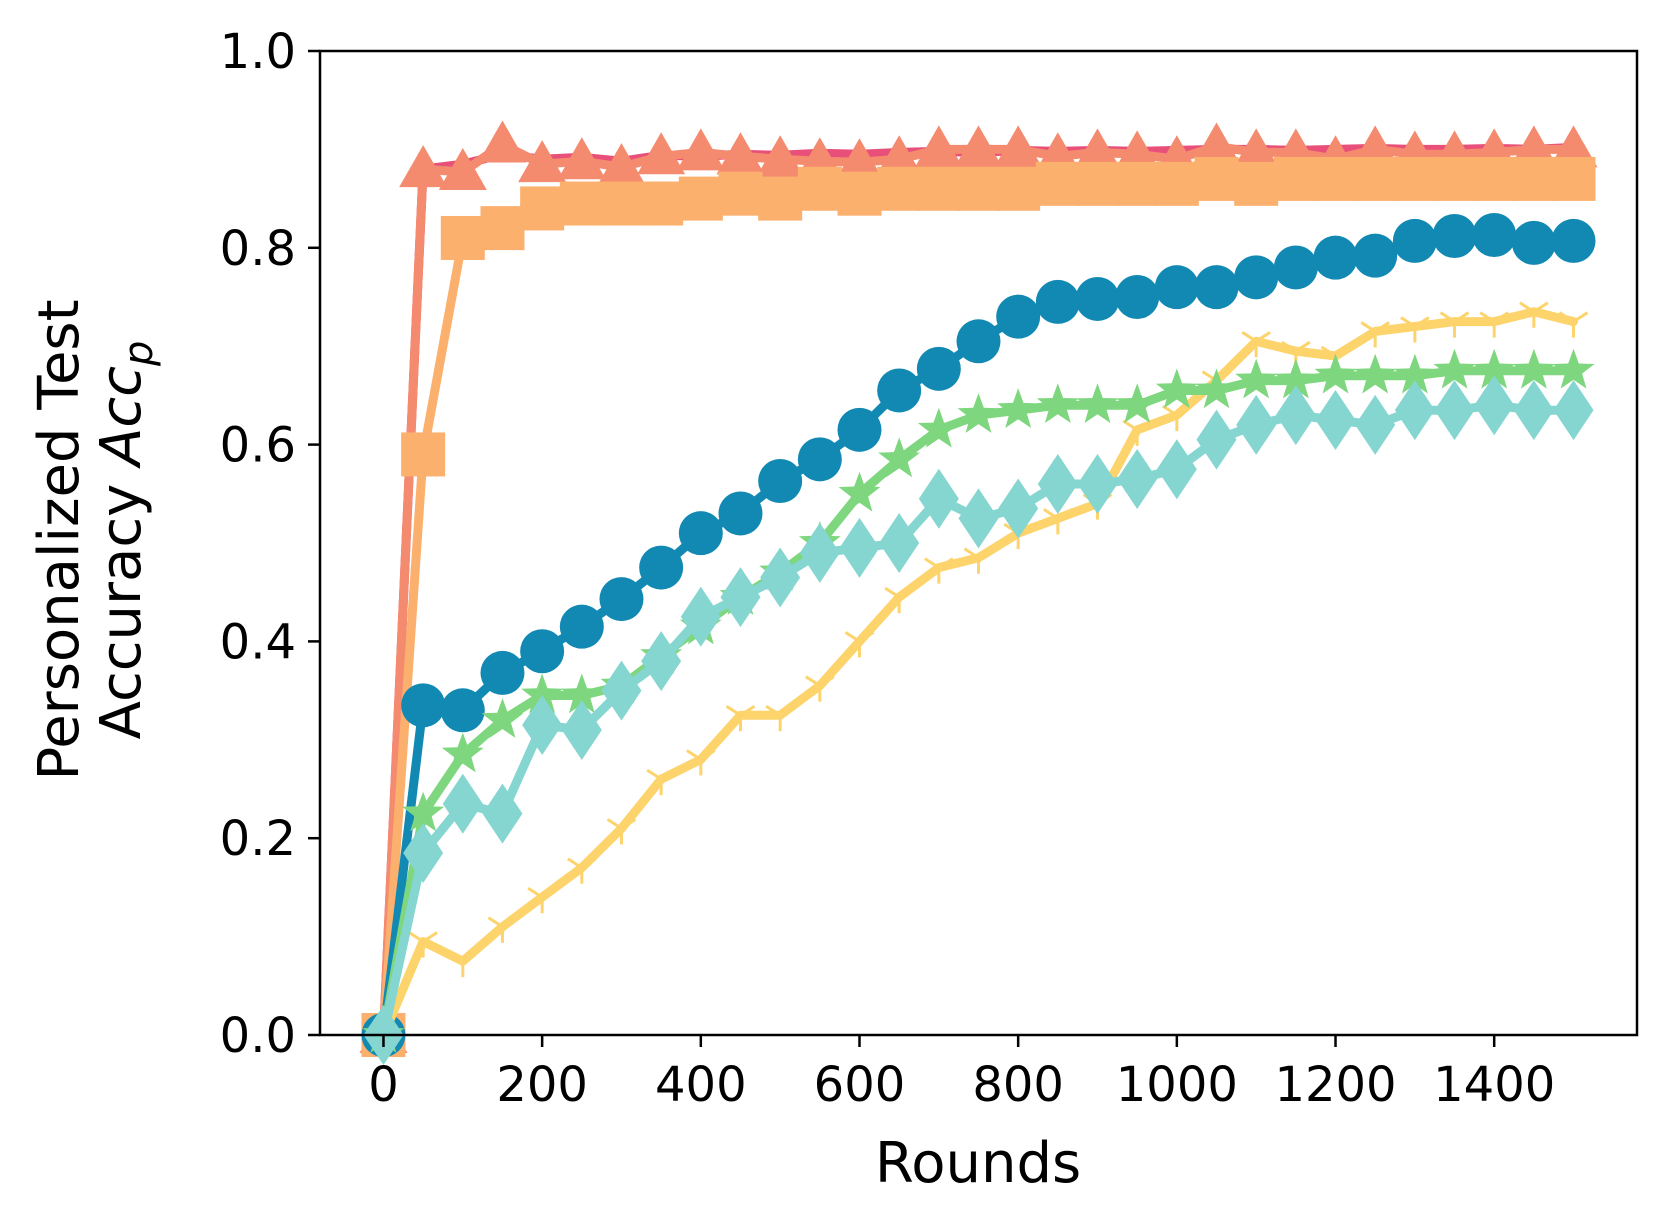 The width and height of the screenshot is (1662, 1220). I want to click on x-tick-label: 1000, so click(1177, 1085).